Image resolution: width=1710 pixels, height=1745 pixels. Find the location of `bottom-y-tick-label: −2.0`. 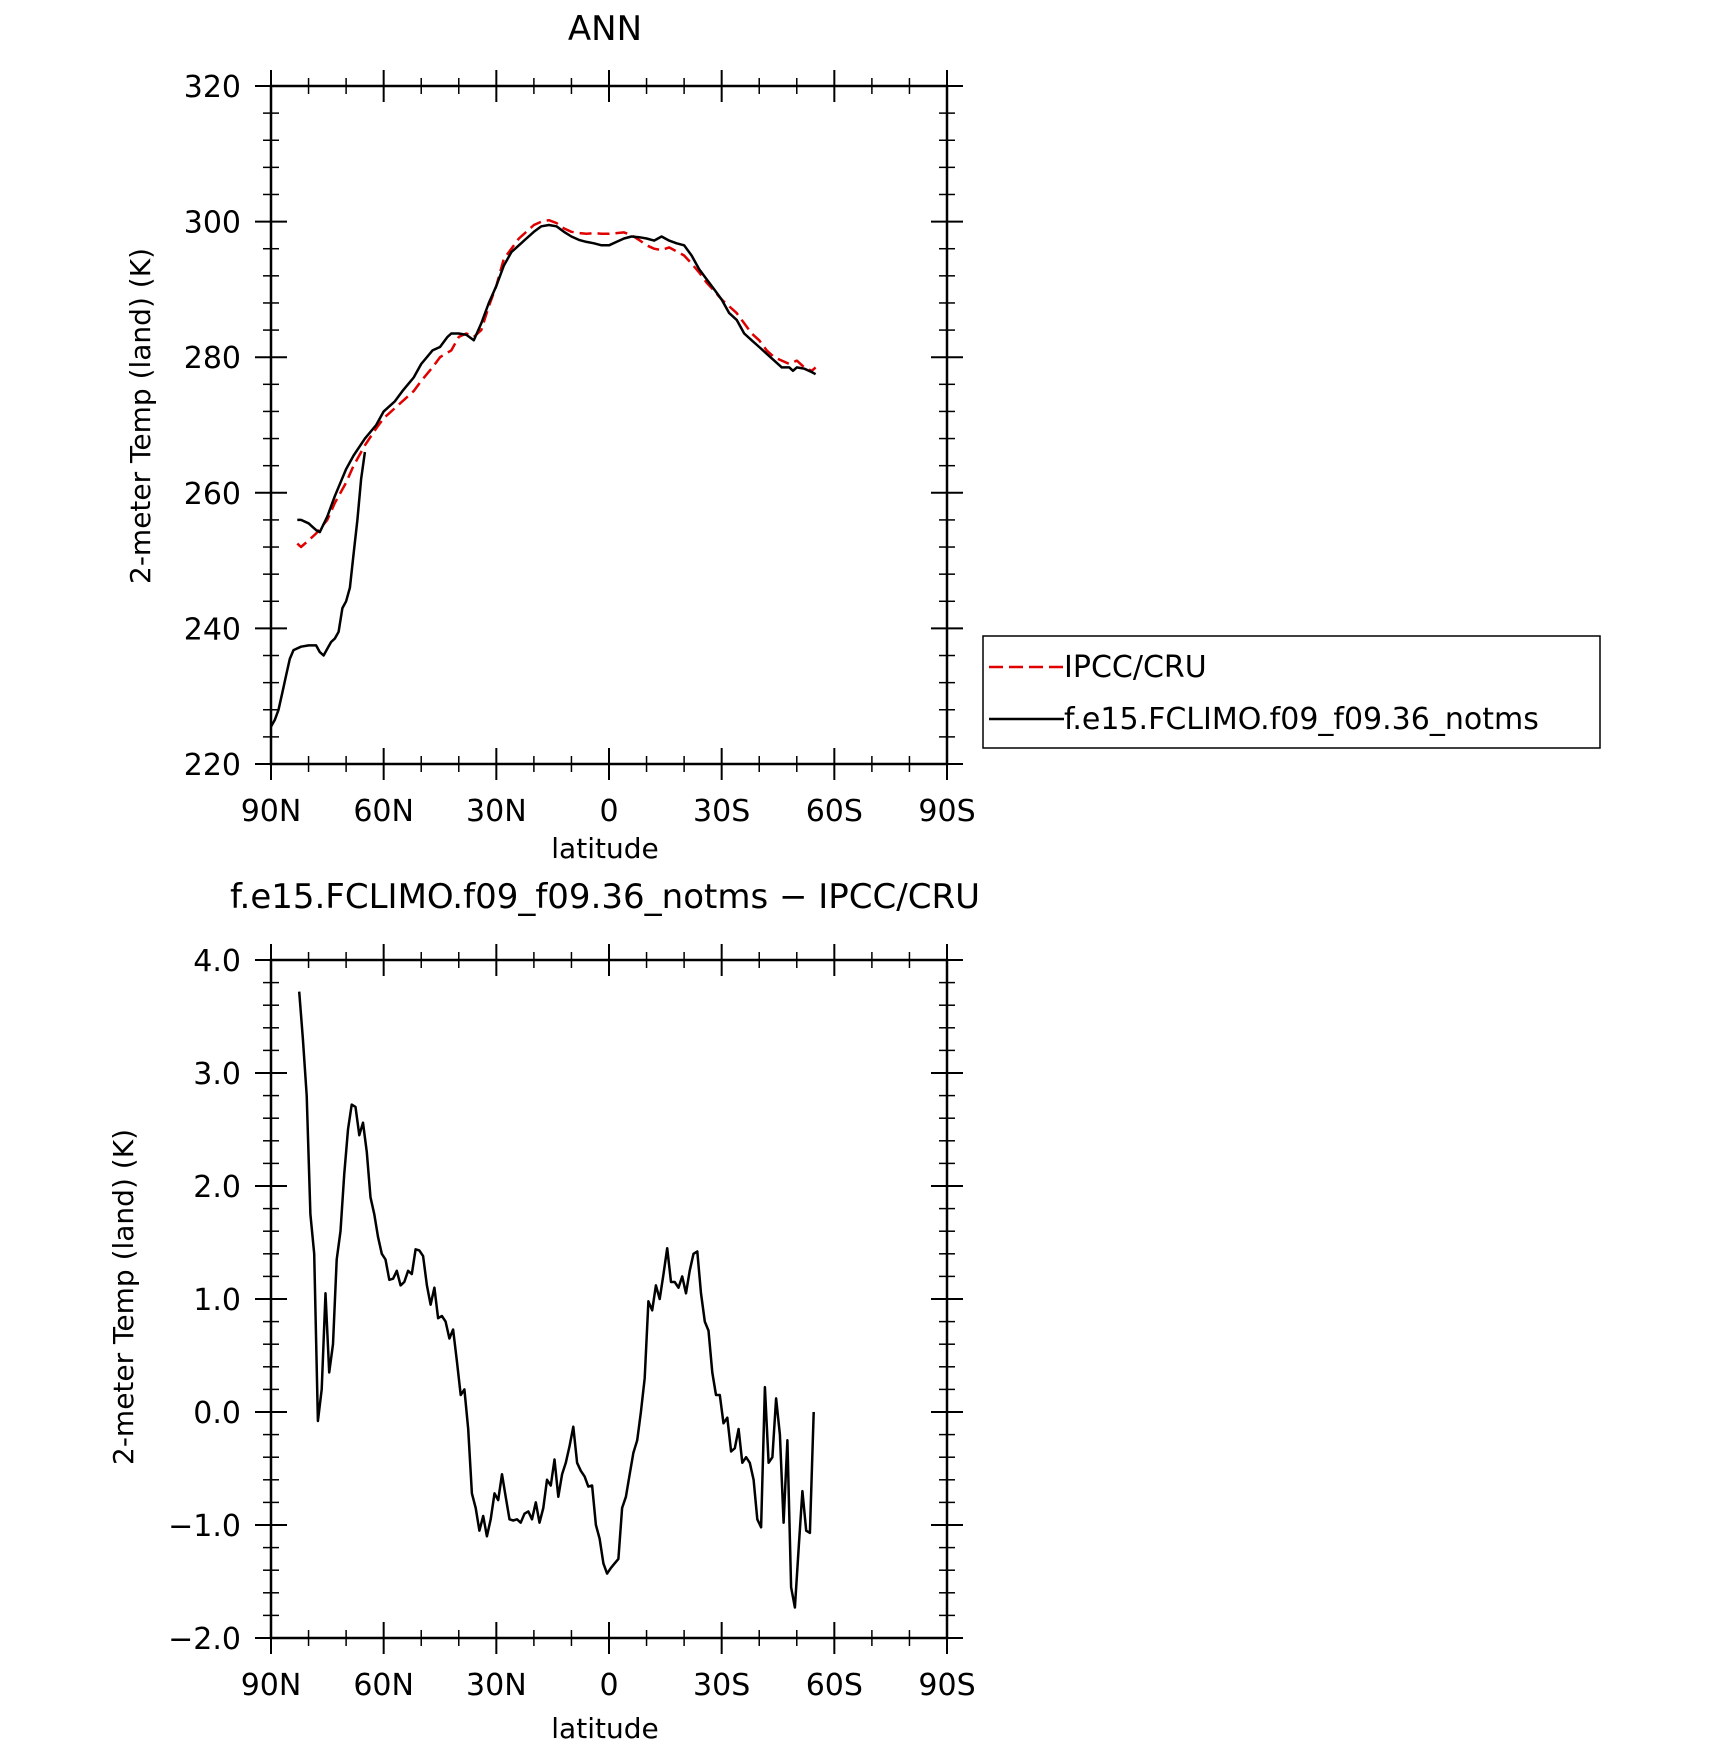

bottom-y-tick-label: −2.0 is located at coordinates (204, 1639).